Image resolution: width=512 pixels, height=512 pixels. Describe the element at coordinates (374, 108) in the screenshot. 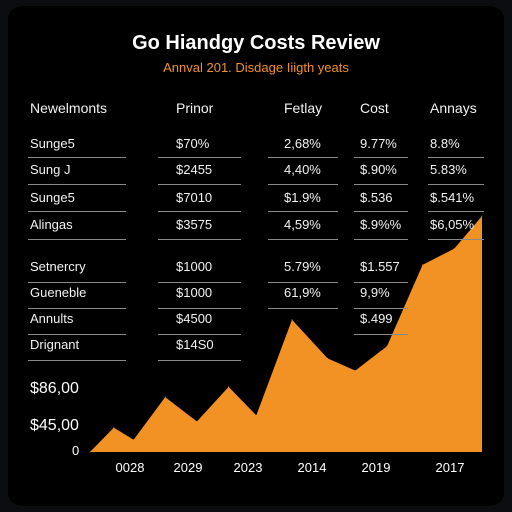

I see `column-header: Cost` at that location.